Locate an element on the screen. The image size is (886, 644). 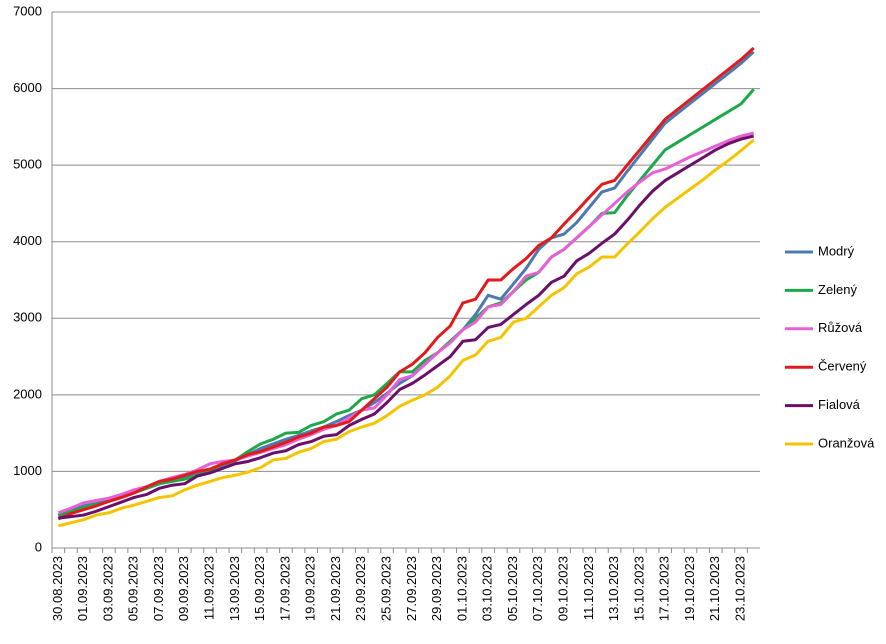
x-tick-label: 11.09.2023 is located at coordinates (208, 588).